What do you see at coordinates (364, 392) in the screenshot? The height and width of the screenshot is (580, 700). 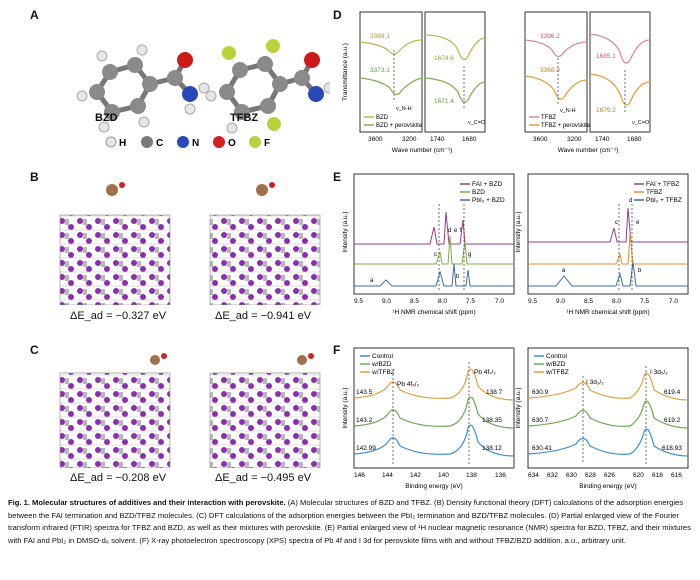 I see `xps-pb-v1: 143.5` at bounding box center [364, 392].